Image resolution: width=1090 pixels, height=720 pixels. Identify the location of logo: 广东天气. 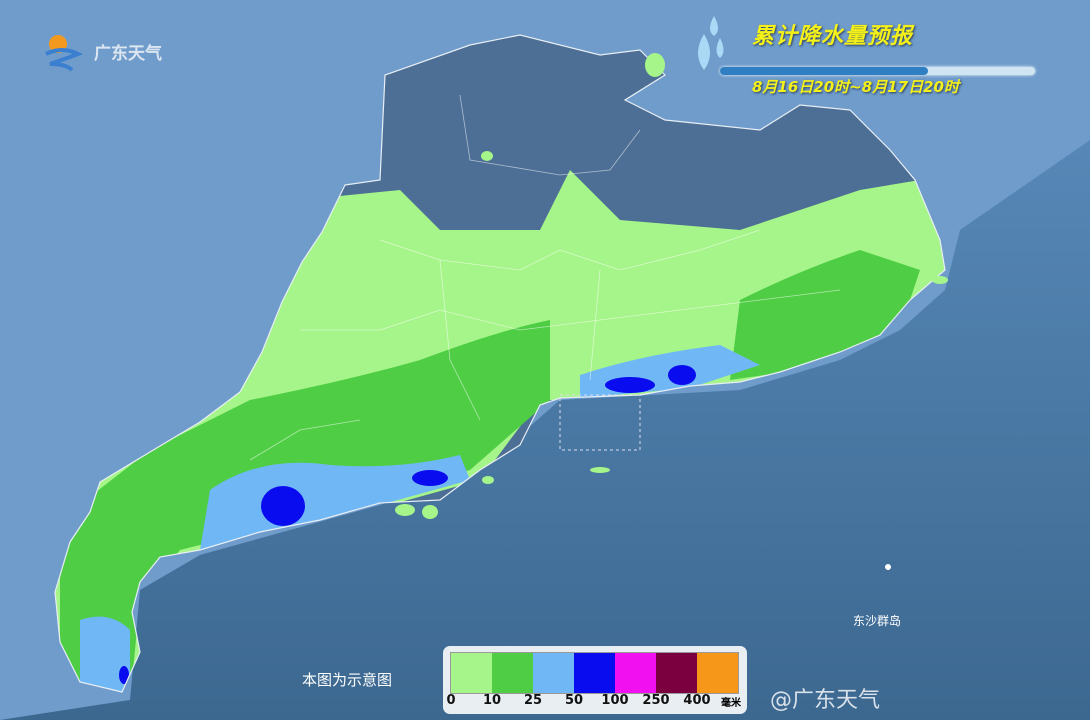
(100, 51).